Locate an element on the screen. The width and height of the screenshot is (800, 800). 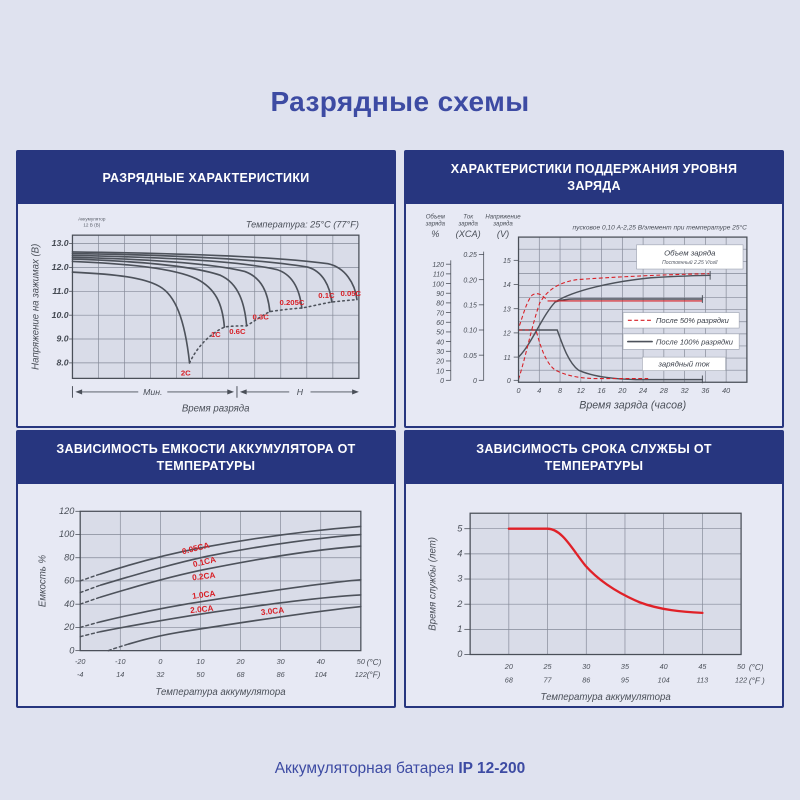
zone-minutes-label: Мин. is located at coordinates (152, 392).